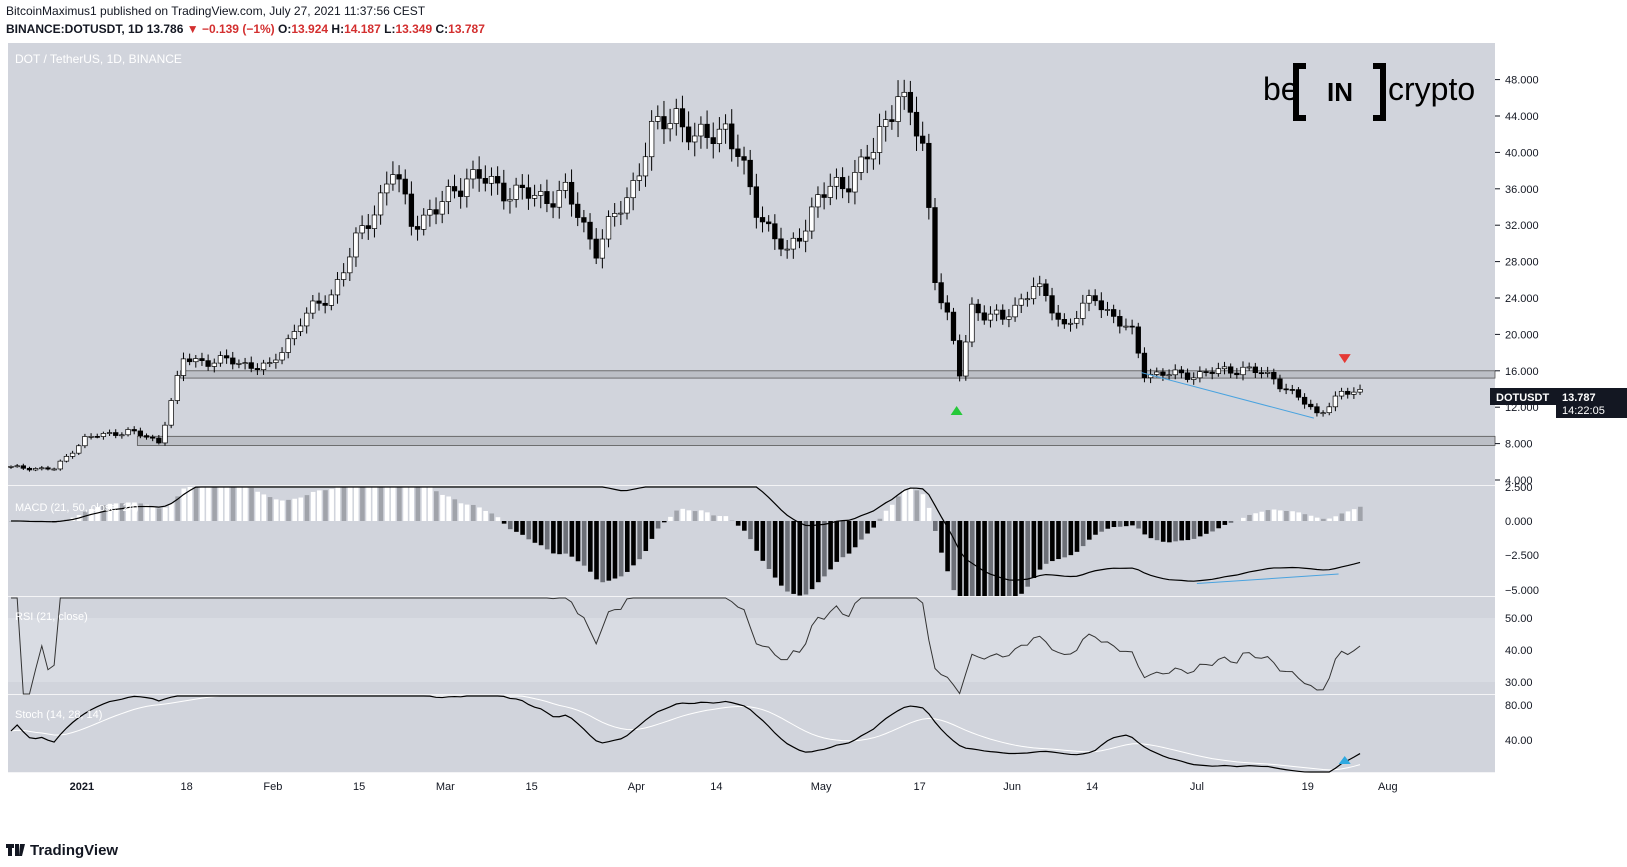 This screenshot has height=867, width=1627. Describe the element at coordinates (390, 29) in the screenshot. I see `low-label: L:` at that location.